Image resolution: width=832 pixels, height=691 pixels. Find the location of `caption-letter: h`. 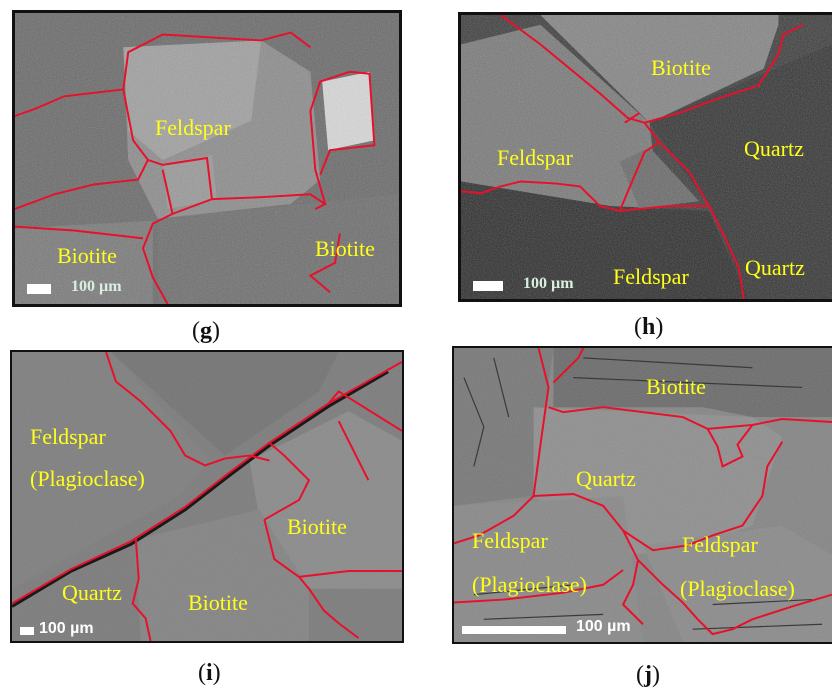

caption-letter: h is located at coordinates (649, 327).